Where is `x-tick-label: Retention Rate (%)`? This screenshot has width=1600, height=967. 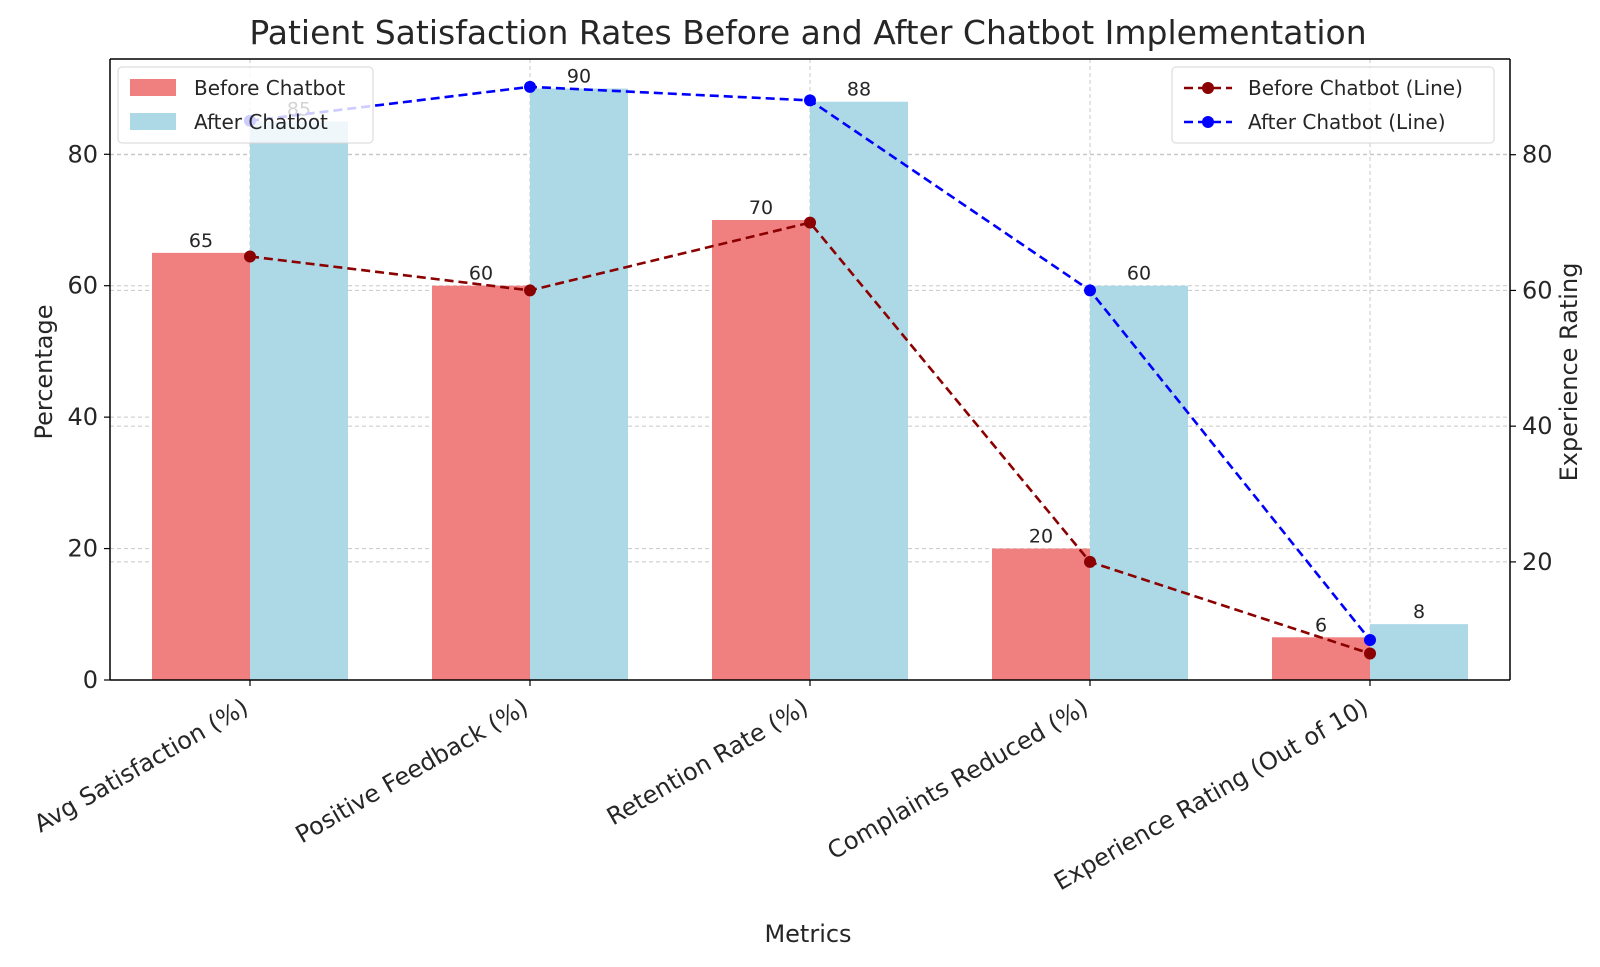
x-tick-label: Retention Rate (%) is located at coordinates (707, 762).